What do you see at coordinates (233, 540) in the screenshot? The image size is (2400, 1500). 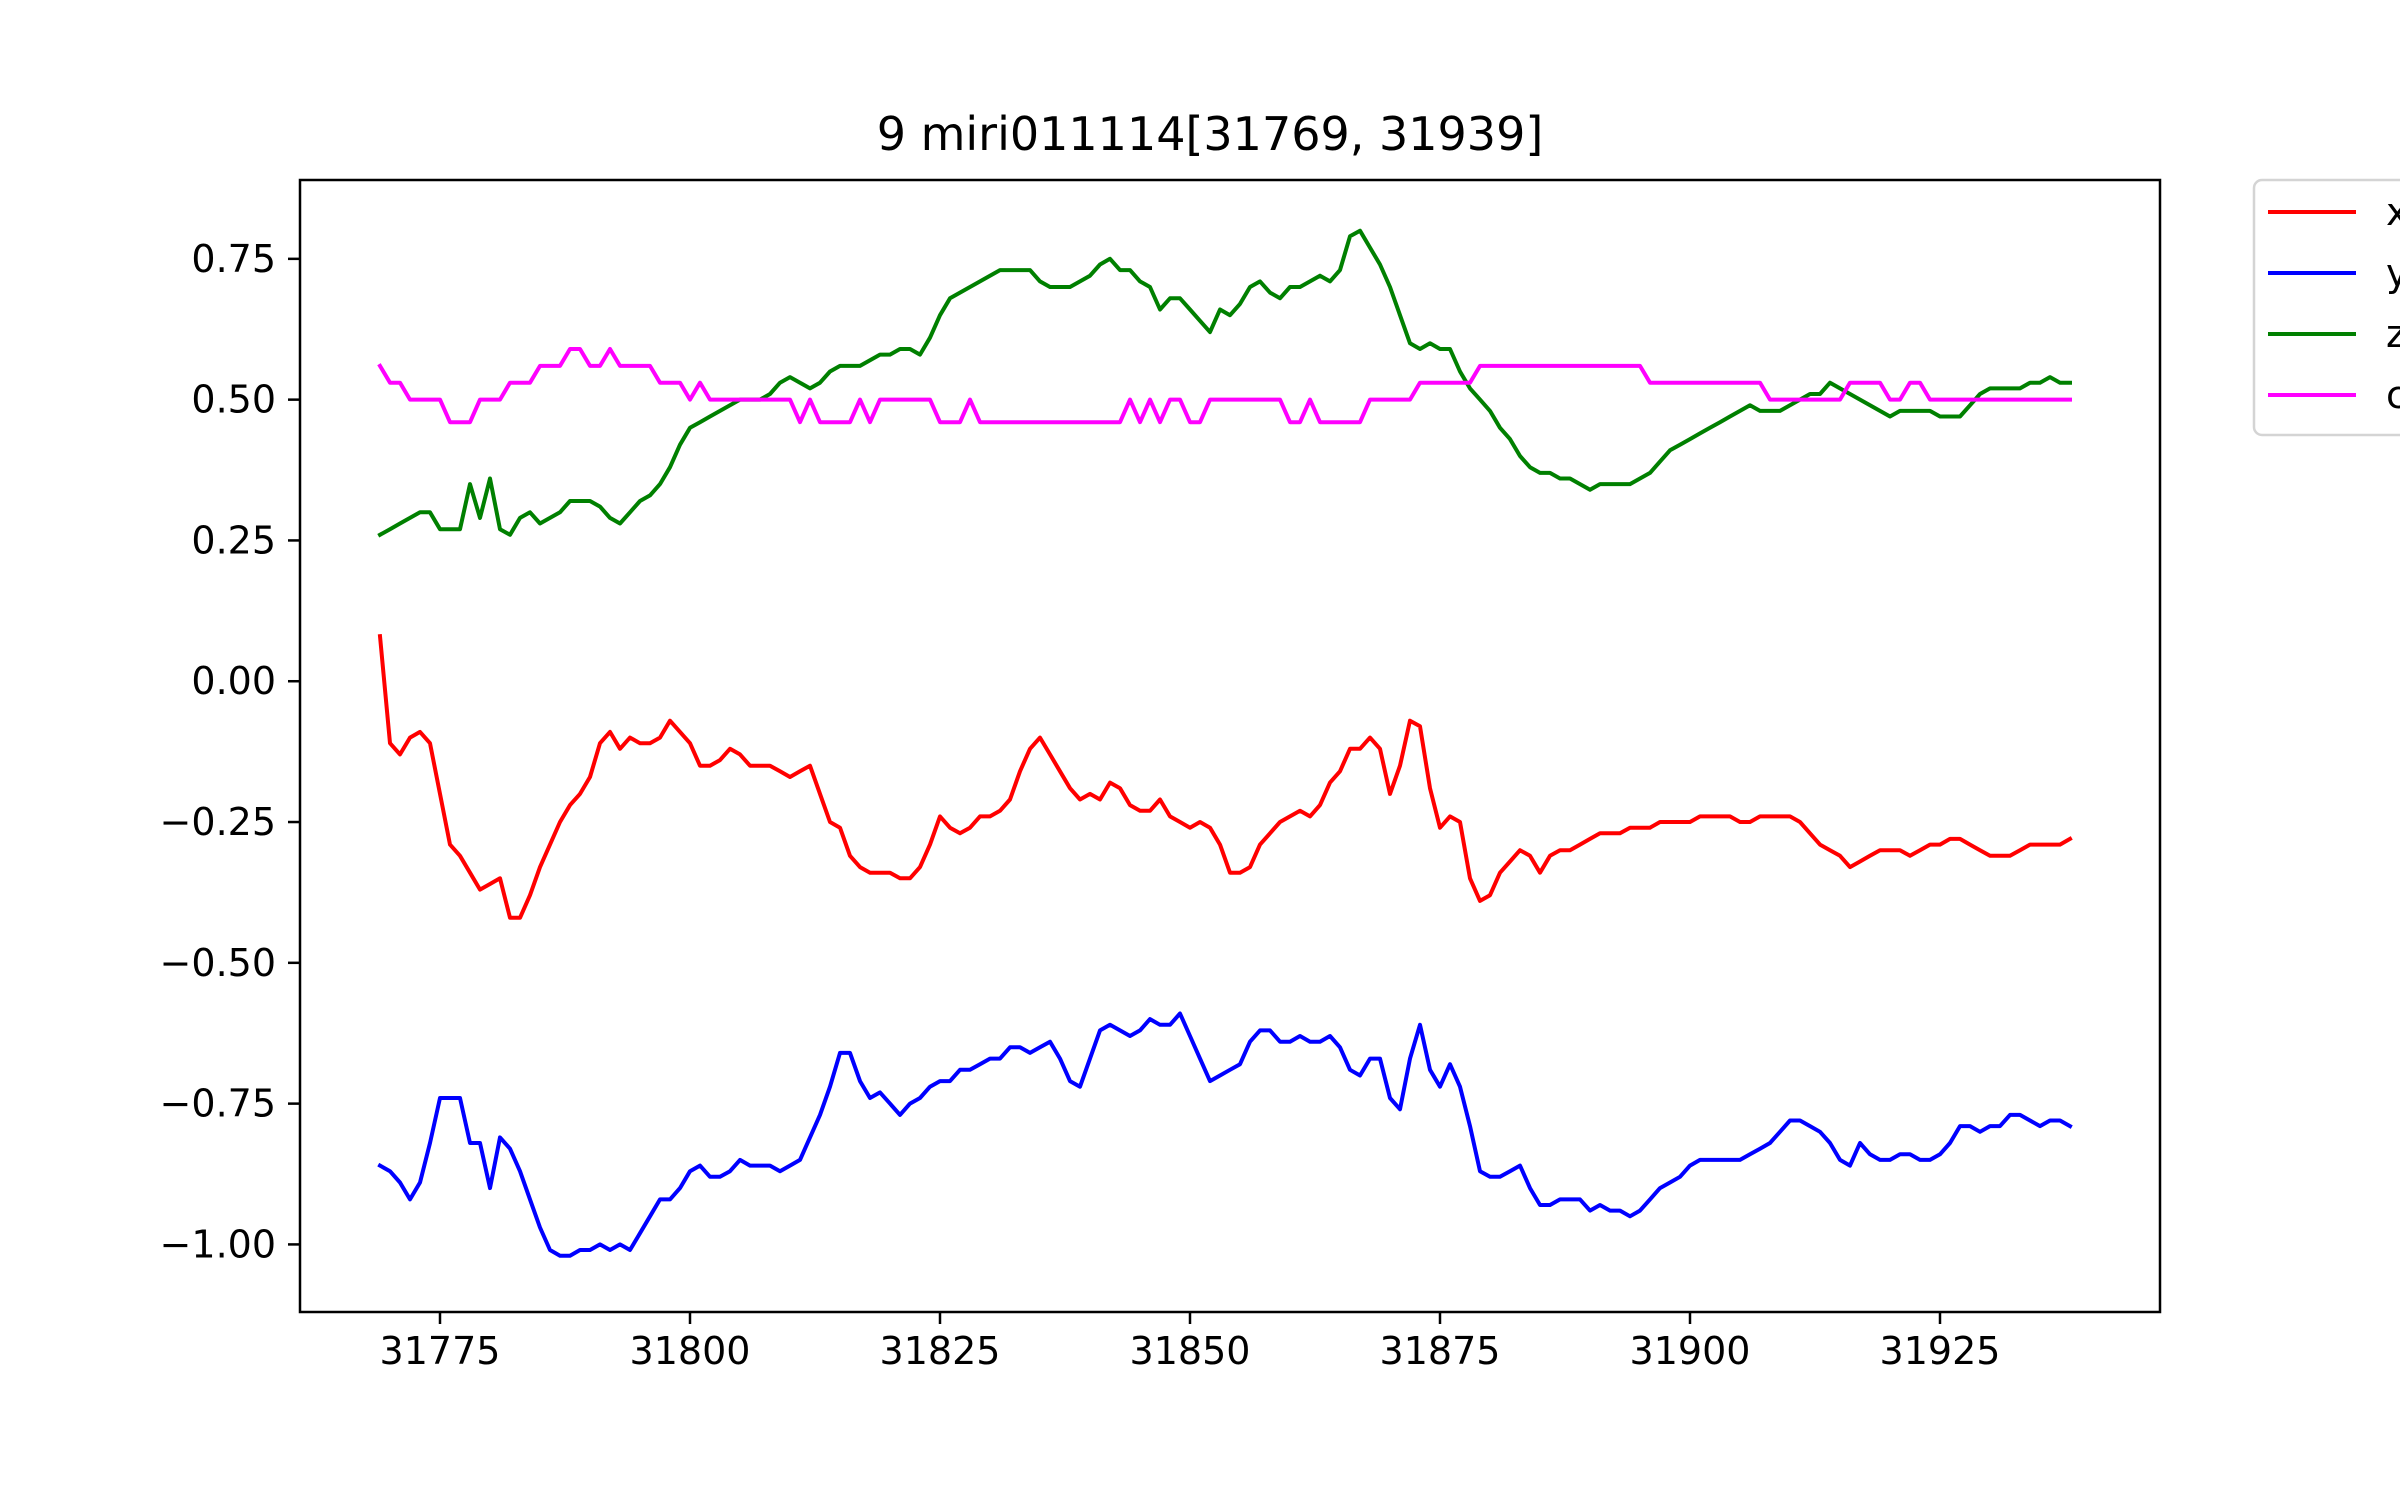 I see `y-tick-label: 0.25` at bounding box center [233, 540].